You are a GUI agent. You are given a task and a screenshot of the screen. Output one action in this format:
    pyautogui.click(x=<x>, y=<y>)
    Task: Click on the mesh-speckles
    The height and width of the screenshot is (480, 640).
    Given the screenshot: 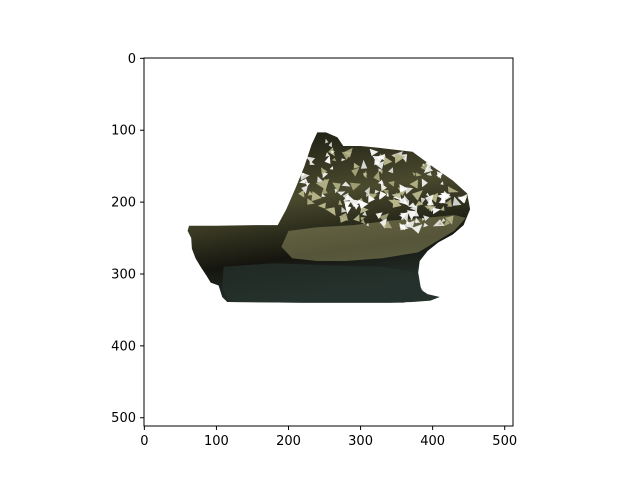 What is the action you would take?
    pyautogui.click(x=382, y=186)
    